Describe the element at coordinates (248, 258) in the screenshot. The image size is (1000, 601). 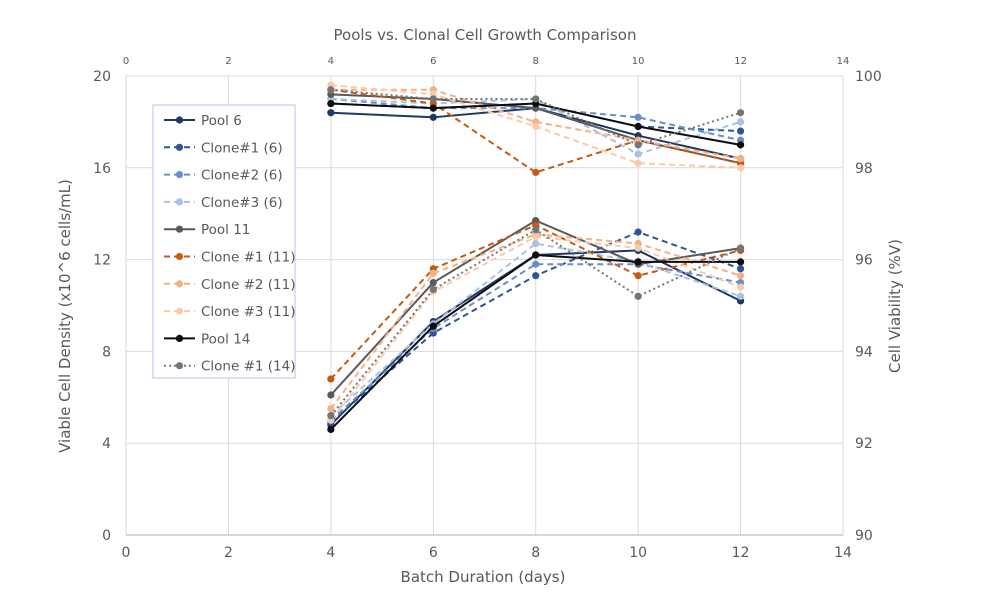
I see `legend-label: Clone #1 (11)` at that location.